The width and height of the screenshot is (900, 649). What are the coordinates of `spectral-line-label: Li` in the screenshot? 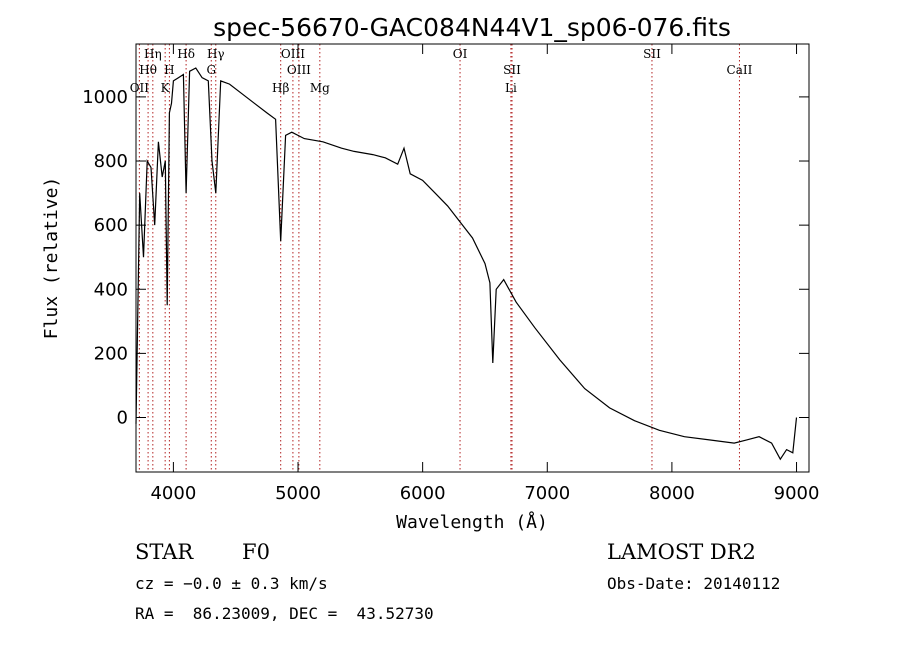 It's located at (511, 88).